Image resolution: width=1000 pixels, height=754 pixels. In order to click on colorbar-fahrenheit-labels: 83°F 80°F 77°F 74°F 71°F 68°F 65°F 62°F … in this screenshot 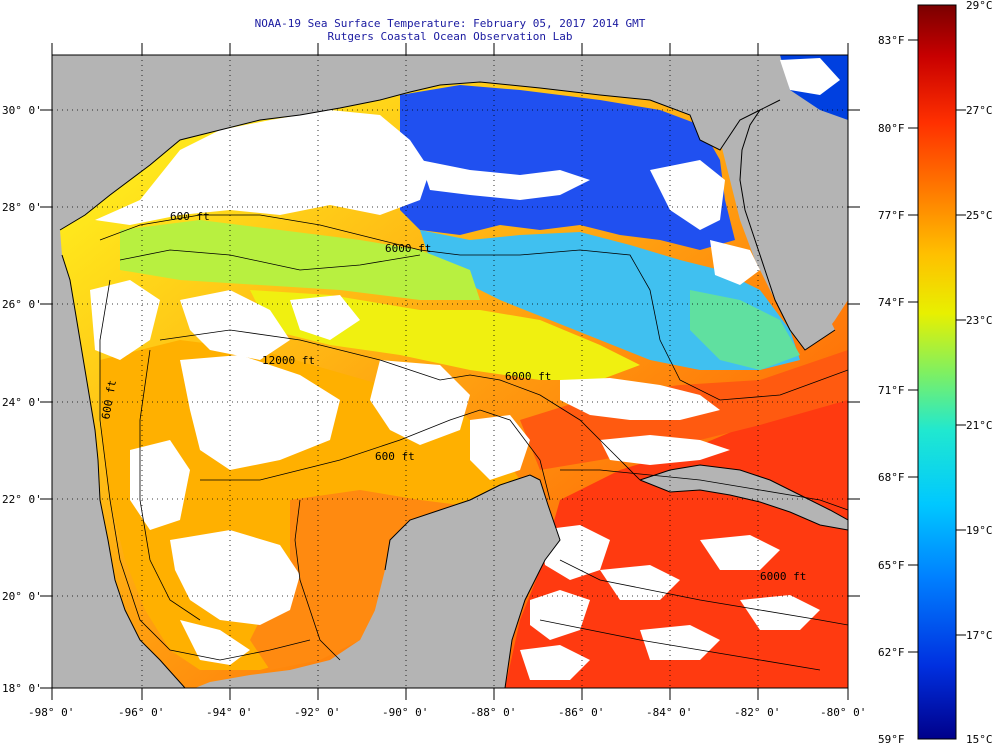, I will do `click(891, 390)`.